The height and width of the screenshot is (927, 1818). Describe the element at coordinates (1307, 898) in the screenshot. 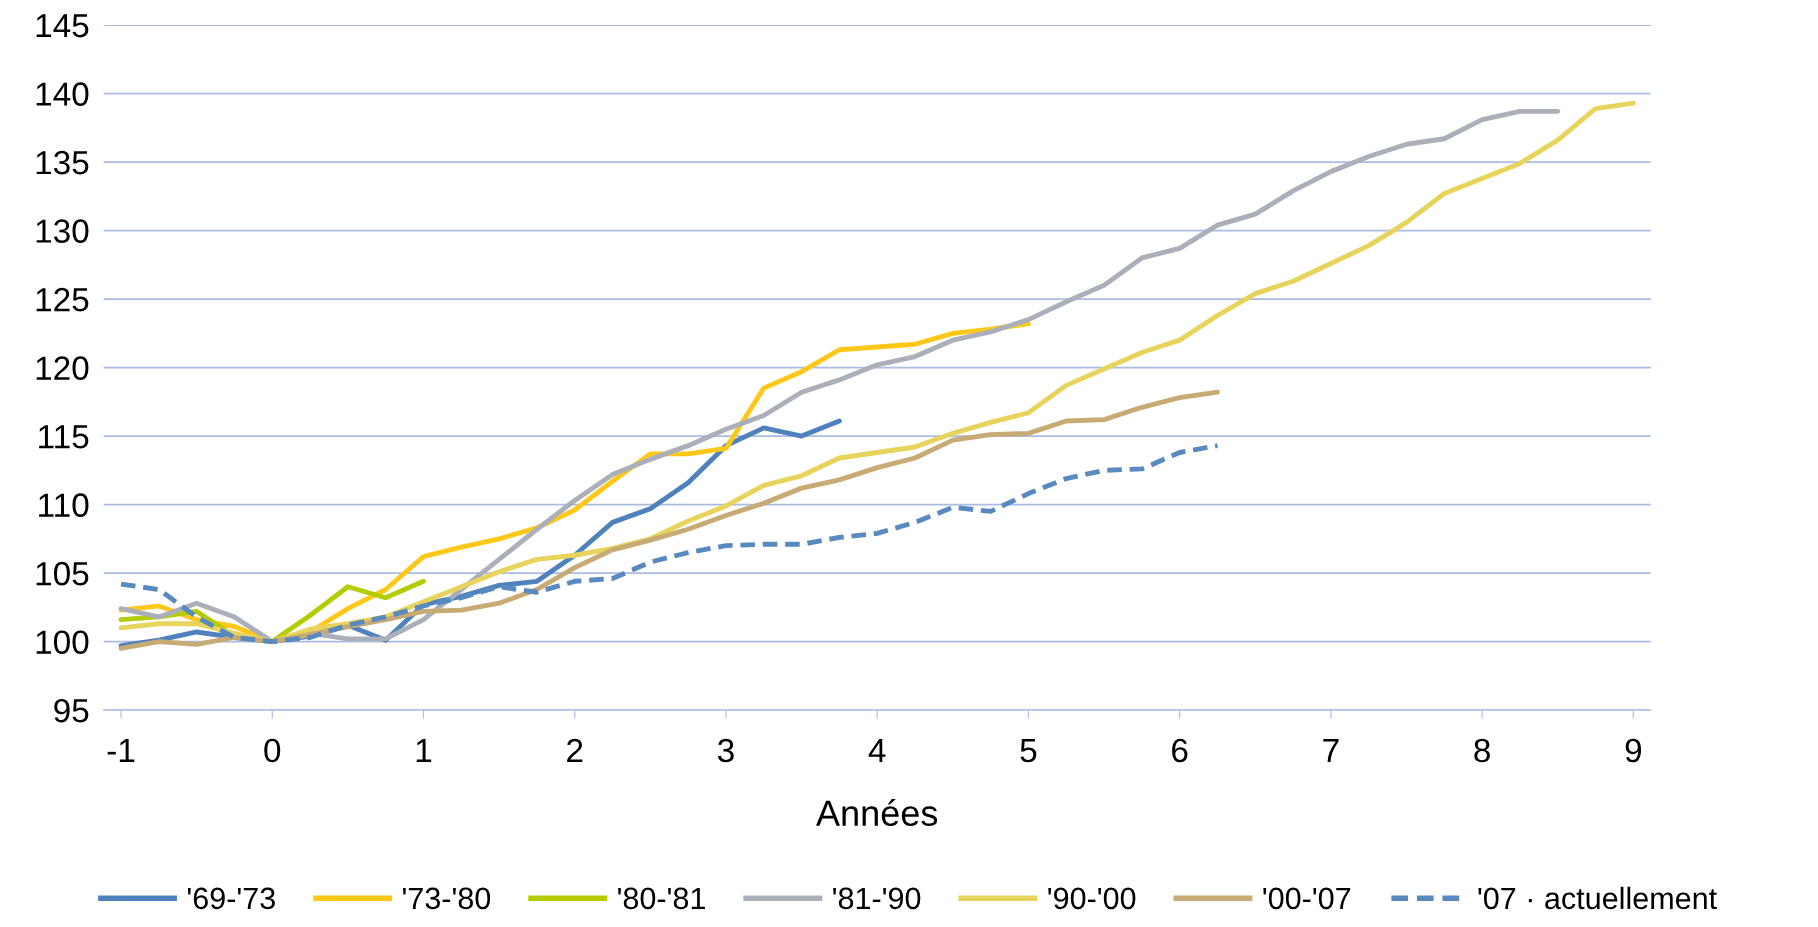

I see `legend-label: '00-'07` at that location.